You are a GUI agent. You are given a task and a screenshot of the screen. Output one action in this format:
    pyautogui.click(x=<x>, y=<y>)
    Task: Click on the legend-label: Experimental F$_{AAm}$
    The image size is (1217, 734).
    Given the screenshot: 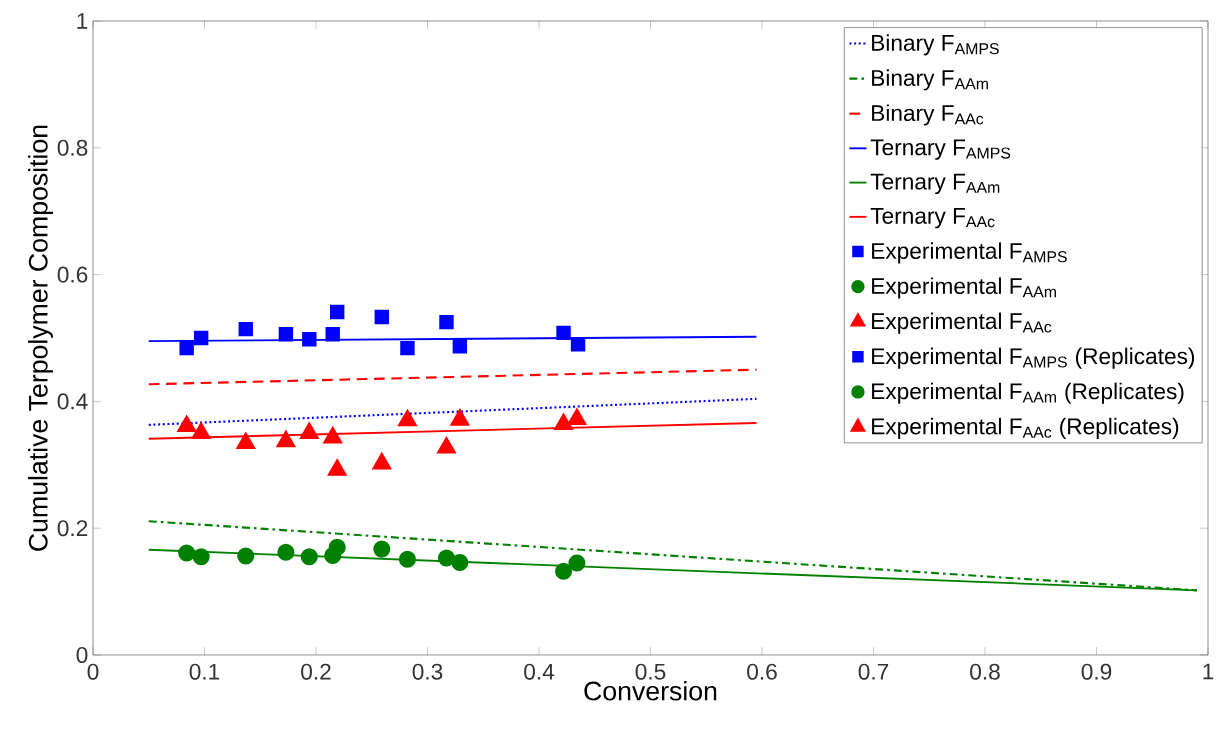 What is the action you would take?
    pyautogui.click(x=964, y=288)
    